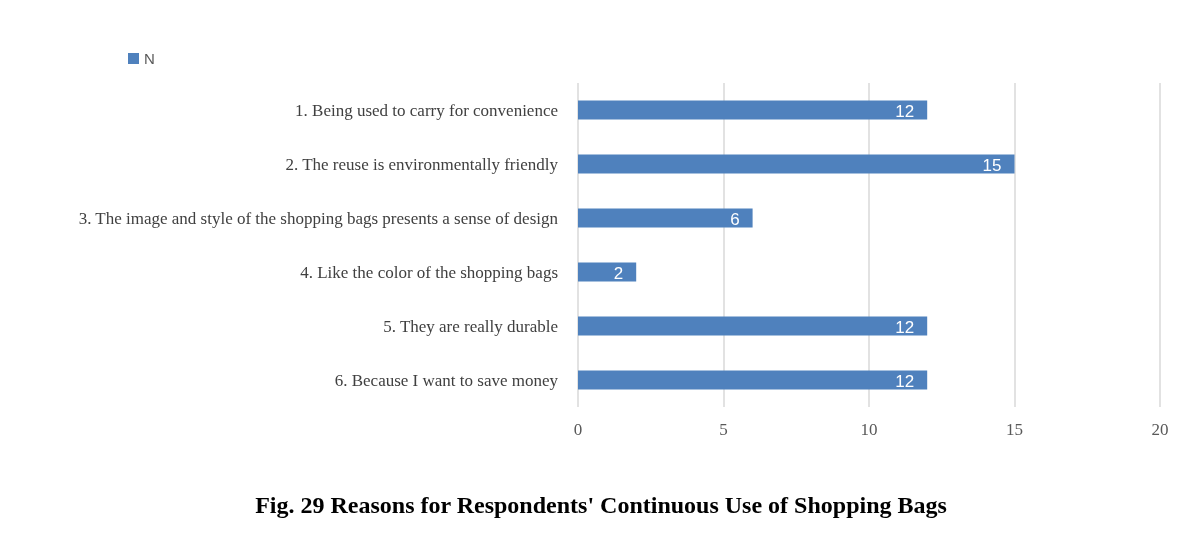  Describe the element at coordinates (470, 326) in the screenshot. I see `y-tick-label: 5. They are really durable` at that location.